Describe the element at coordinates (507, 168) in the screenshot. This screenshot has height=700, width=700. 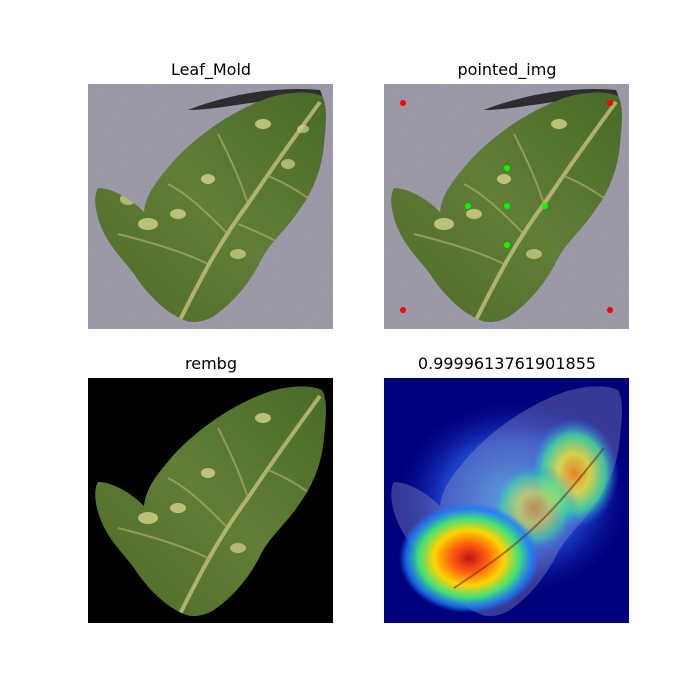
I see `green-point-top` at that location.